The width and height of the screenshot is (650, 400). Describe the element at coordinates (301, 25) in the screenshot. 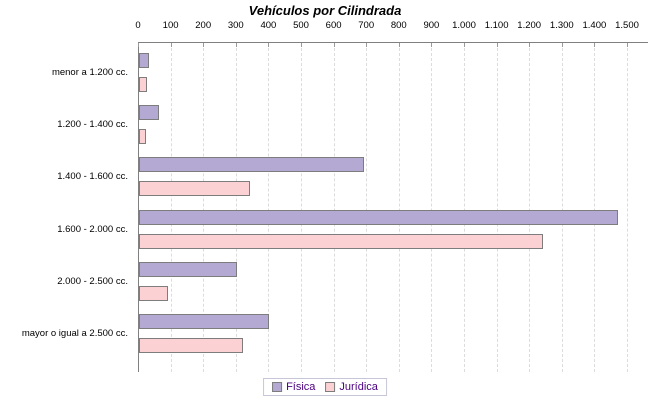

I see `x-axis-tick-label: 500` at that location.